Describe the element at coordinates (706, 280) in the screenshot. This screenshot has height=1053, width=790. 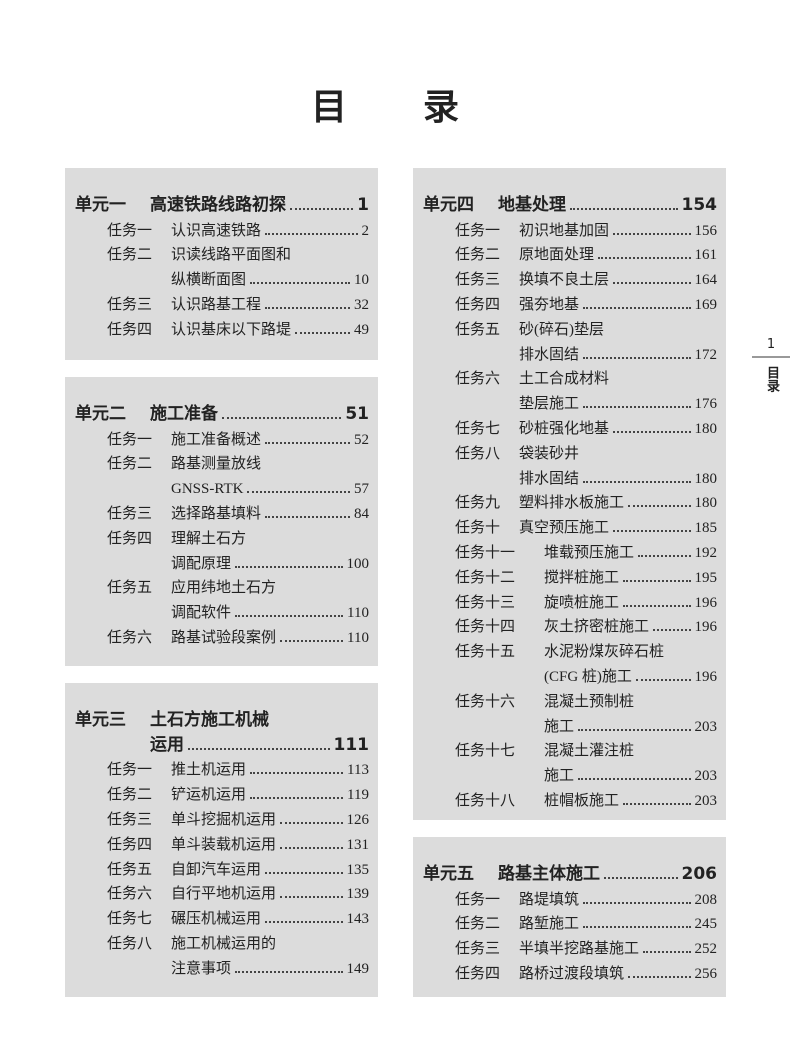
I see `page-number: 164` at that location.